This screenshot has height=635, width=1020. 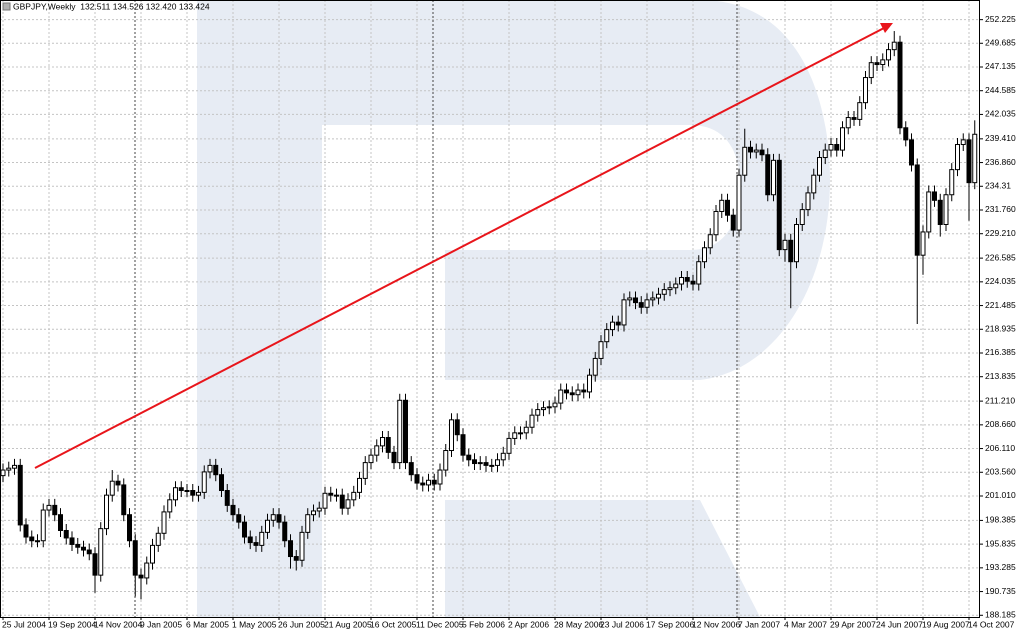 What do you see at coordinates (1000, 281) in the screenshot?
I see `y-tick-label: 224.035` at bounding box center [1000, 281].